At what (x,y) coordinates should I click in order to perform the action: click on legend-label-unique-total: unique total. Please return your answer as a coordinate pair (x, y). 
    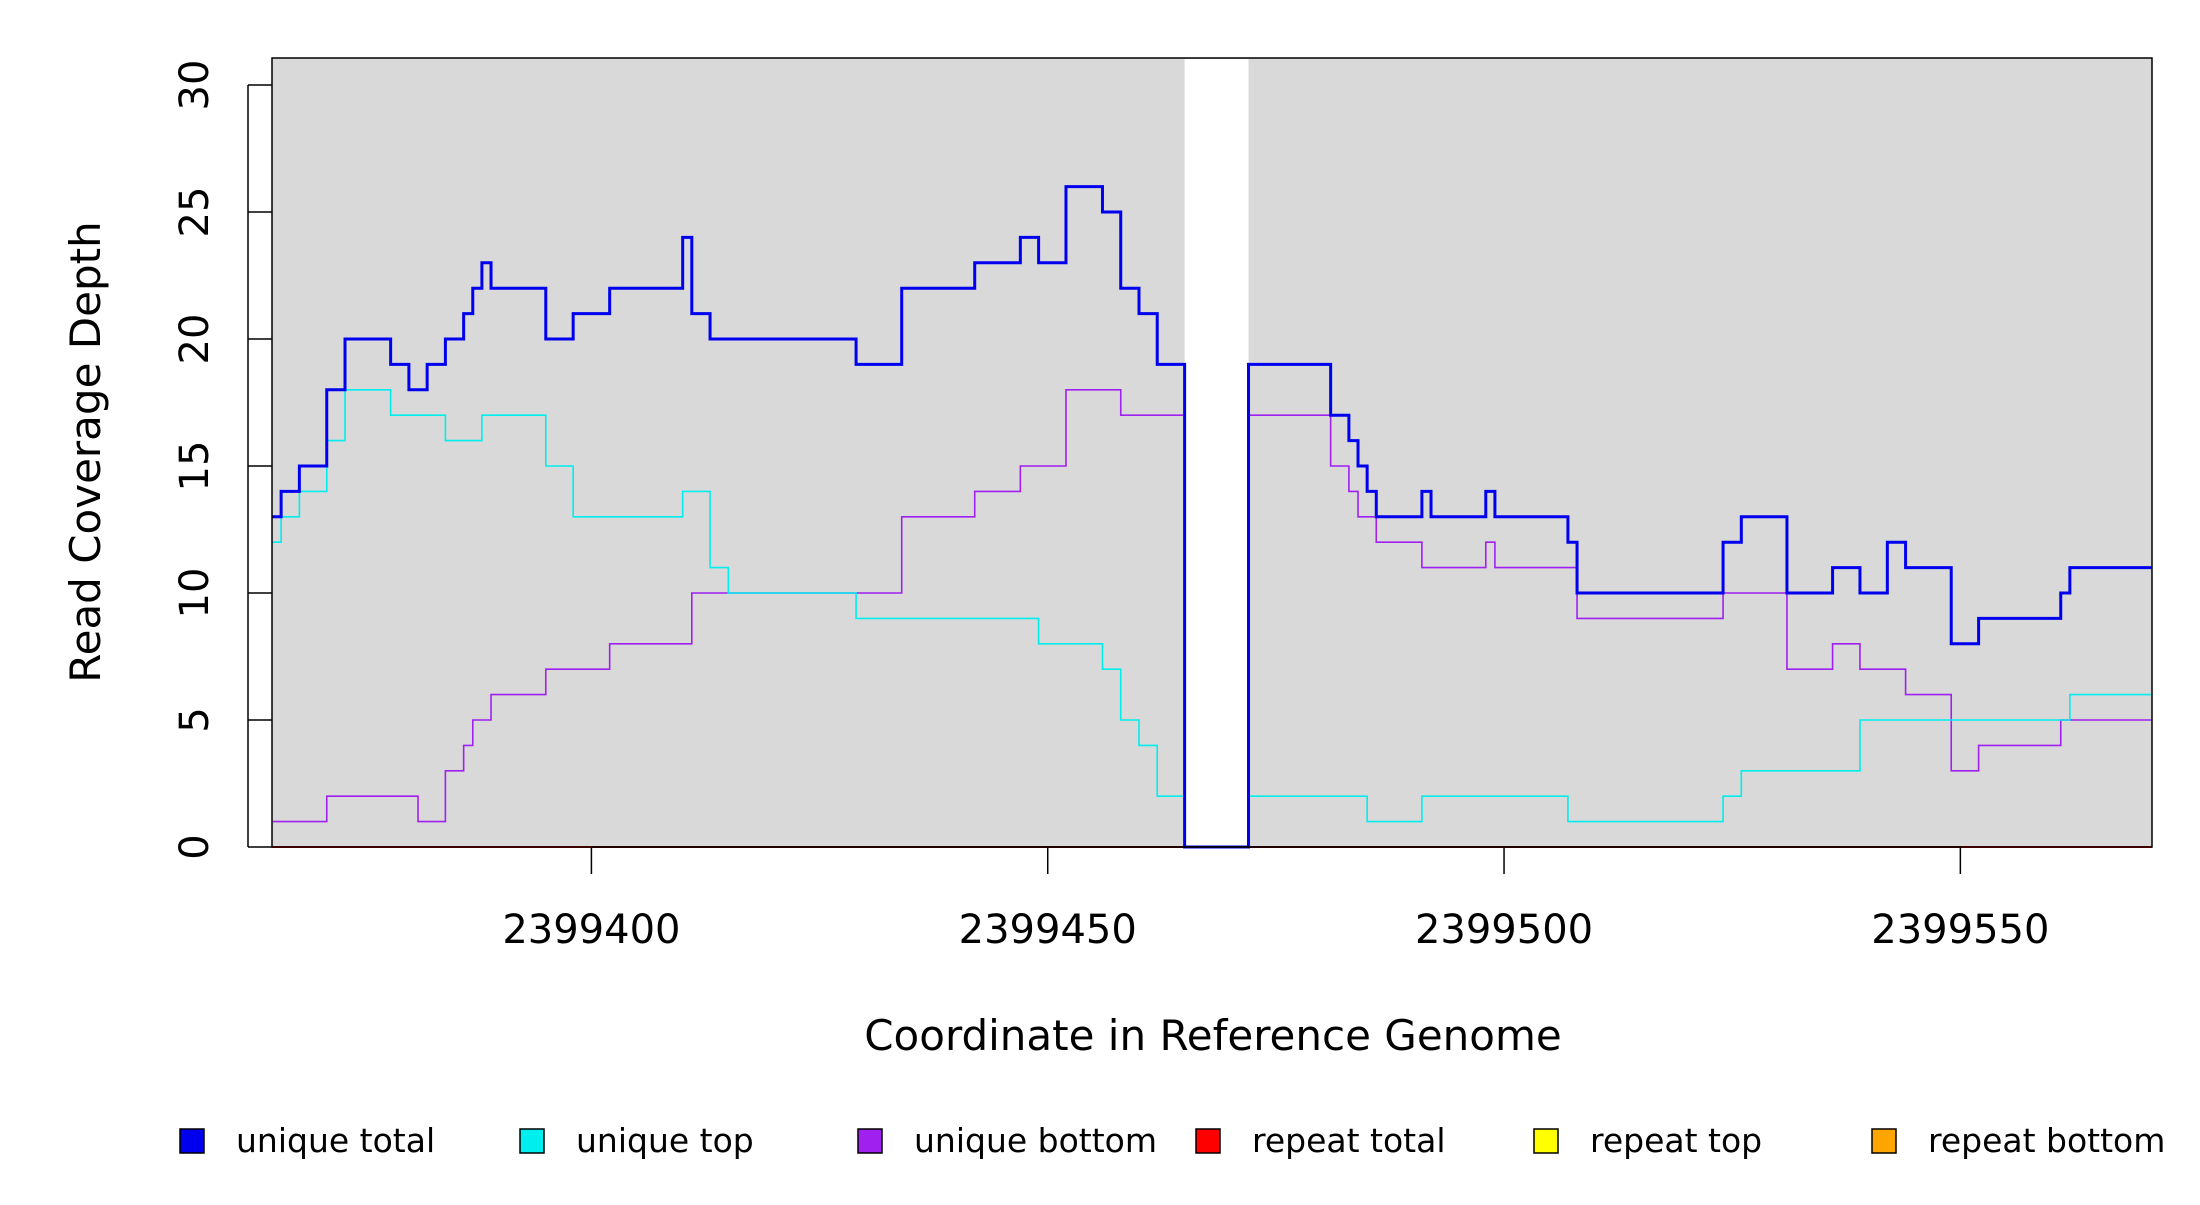
    Looking at the image, I should click on (335, 1140).